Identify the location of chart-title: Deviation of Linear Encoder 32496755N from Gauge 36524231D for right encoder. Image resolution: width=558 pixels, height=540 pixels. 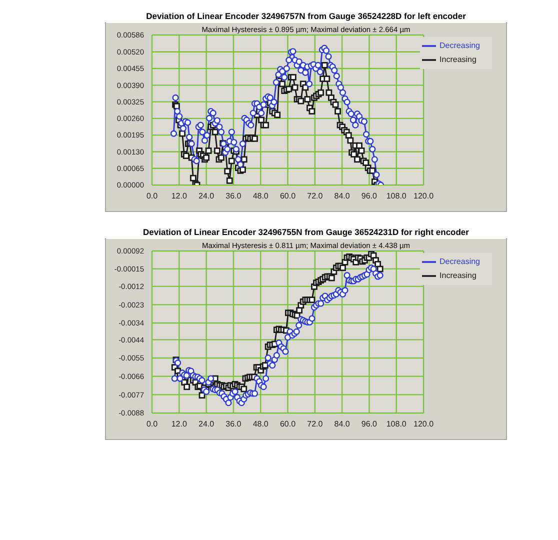
(306, 233).